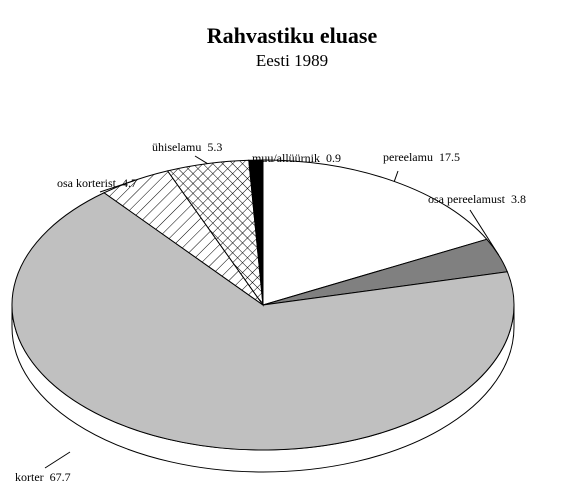 The width and height of the screenshot is (584, 486). I want to click on chart-title: Rahvastiku eluase, so click(292, 35).